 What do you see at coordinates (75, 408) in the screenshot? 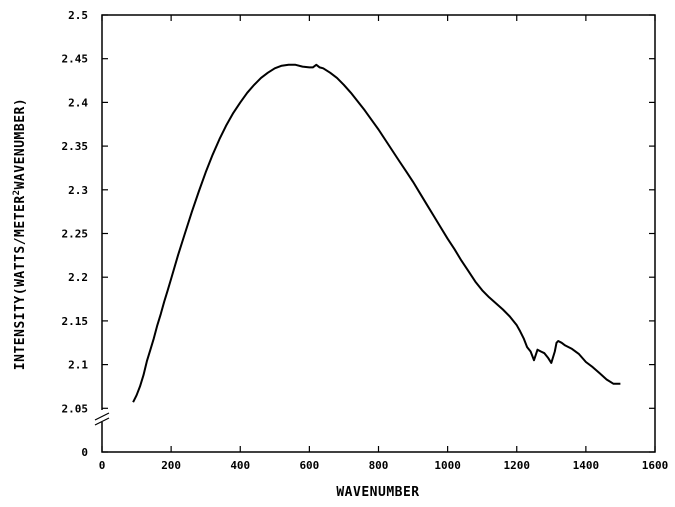
I see `y-tick-label: 2.05` at bounding box center [75, 408].